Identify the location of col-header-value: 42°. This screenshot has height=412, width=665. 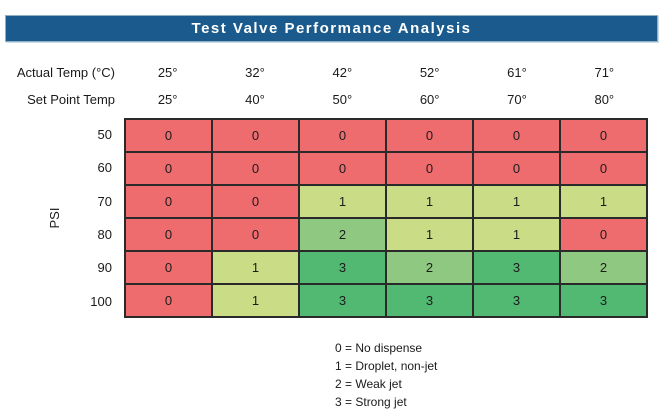
(342, 72).